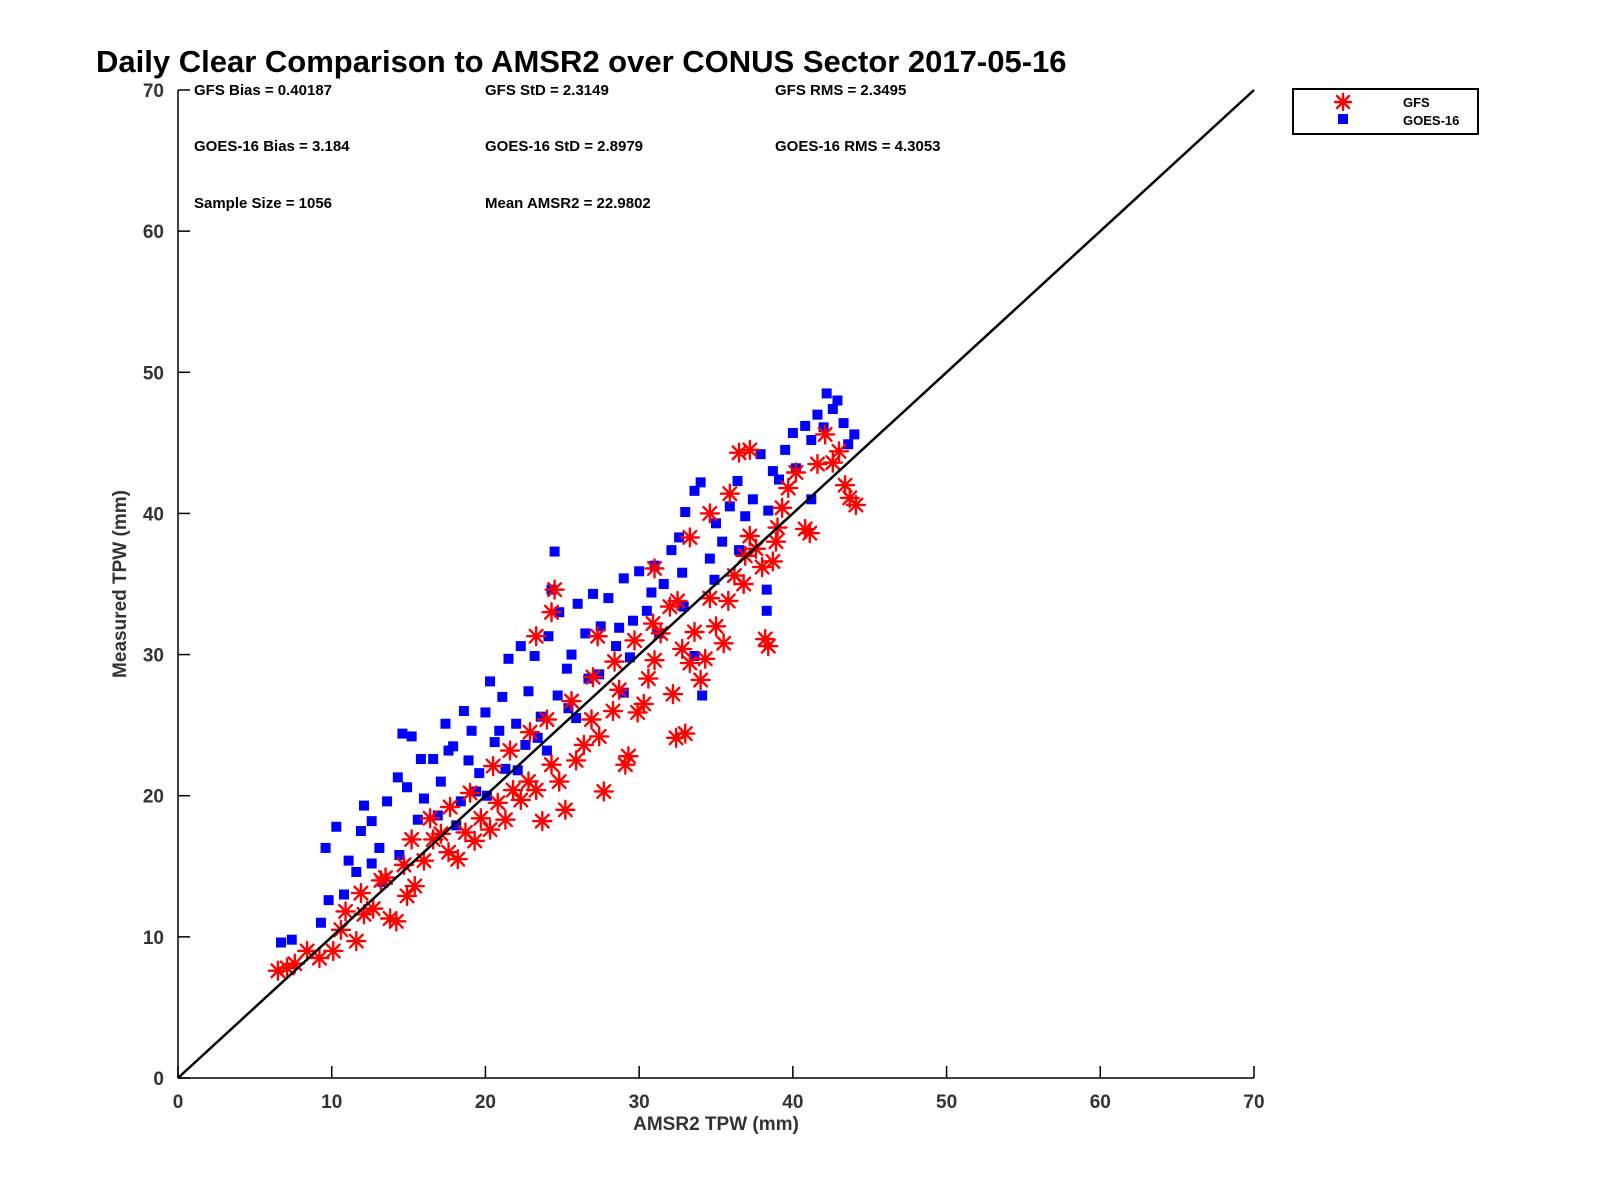 Image resolution: width=1600 pixels, height=1200 pixels. I want to click on x-tick-label: 60, so click(1100, 1102).